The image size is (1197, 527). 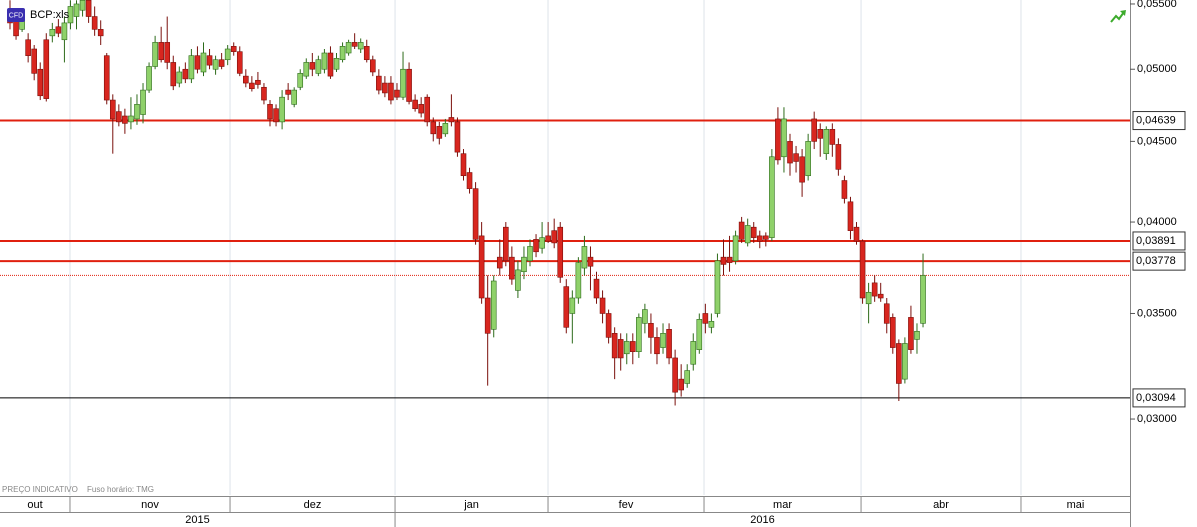 What do you see at coordinates (313, 505) in the screenshot?
I see `month-label: dez` at bounding box center [313, 505].